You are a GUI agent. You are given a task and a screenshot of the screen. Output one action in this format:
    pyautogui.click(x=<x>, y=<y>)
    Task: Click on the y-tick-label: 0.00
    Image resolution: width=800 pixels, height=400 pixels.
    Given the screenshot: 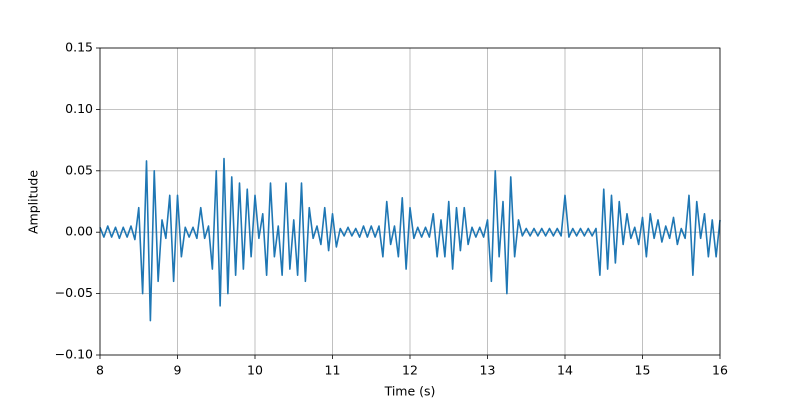 What is the action you would take?
    pyautogui.click(x=79, y=231)
    